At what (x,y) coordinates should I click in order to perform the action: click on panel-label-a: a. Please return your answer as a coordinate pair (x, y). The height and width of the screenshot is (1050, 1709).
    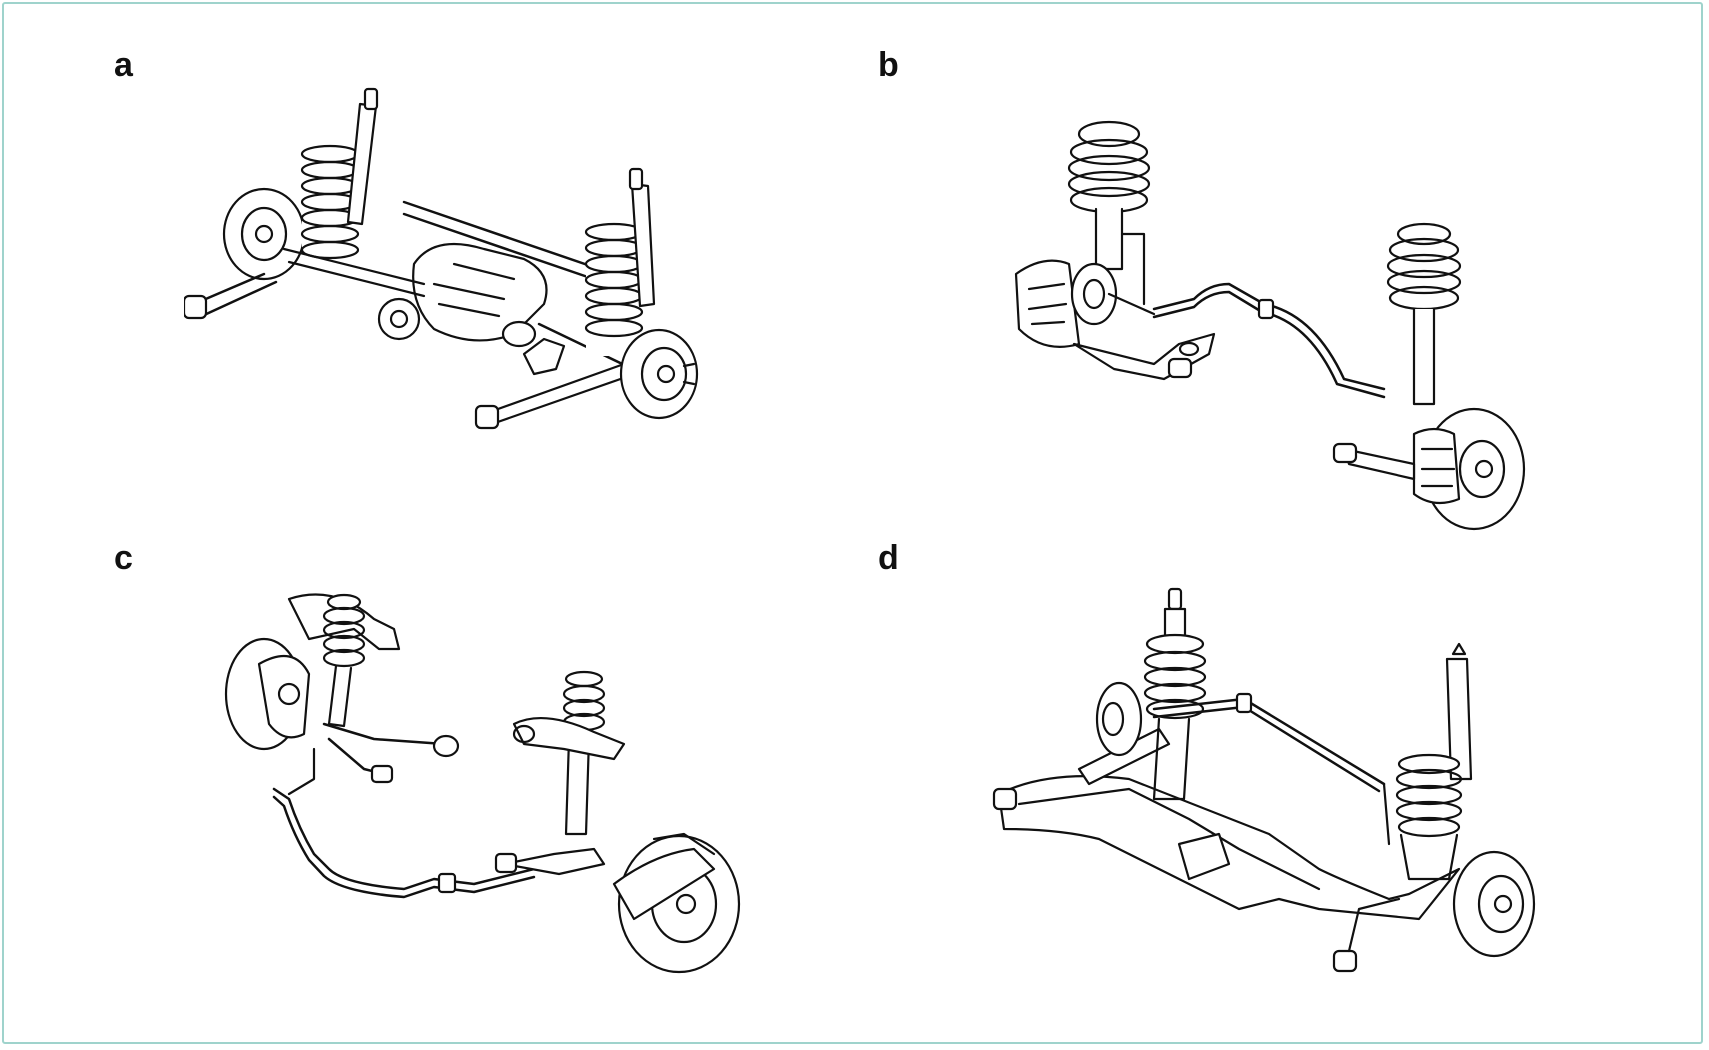
    Looking at the image, I should click on (123, 65).